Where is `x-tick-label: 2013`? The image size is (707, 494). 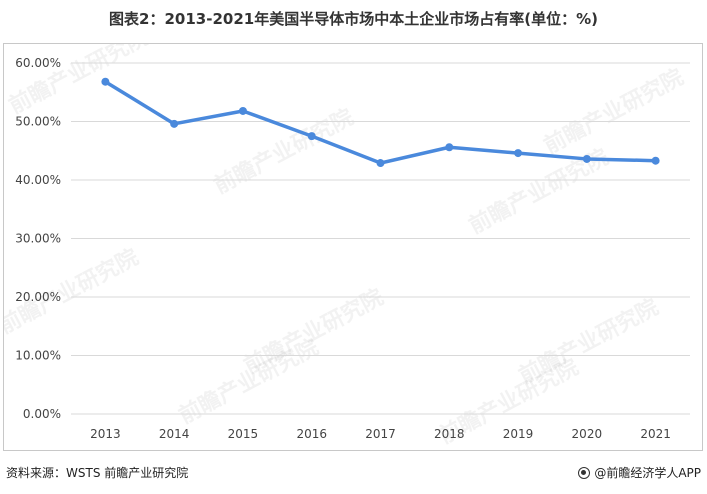
x-tick-label: 2013 is located at coordinates (105, 434).